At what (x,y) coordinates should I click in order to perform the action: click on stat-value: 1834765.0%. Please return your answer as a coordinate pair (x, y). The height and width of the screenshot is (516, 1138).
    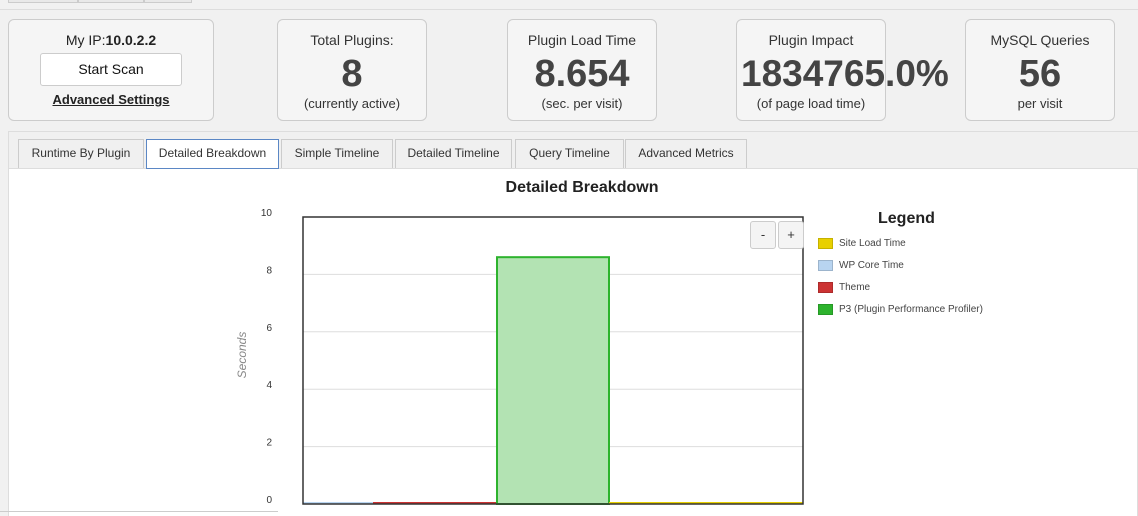
    Looking at the image, I should click on (845, 73).